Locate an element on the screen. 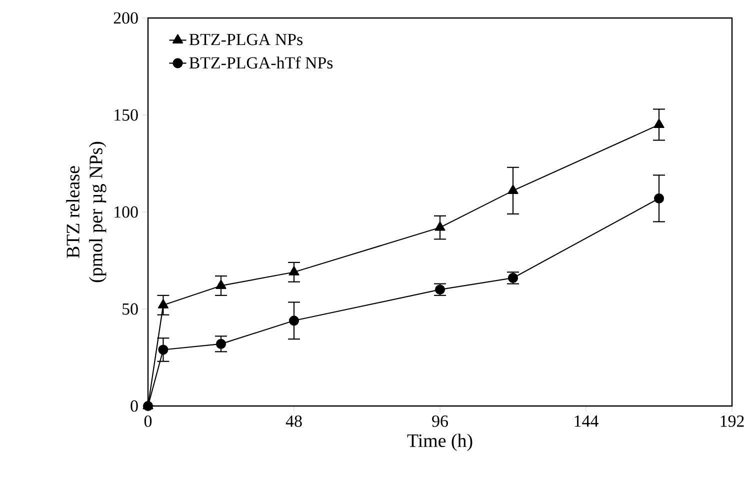 This screenshot has width=755, height=493. x-tick-label: 48 is located at coordinates (294, 421).